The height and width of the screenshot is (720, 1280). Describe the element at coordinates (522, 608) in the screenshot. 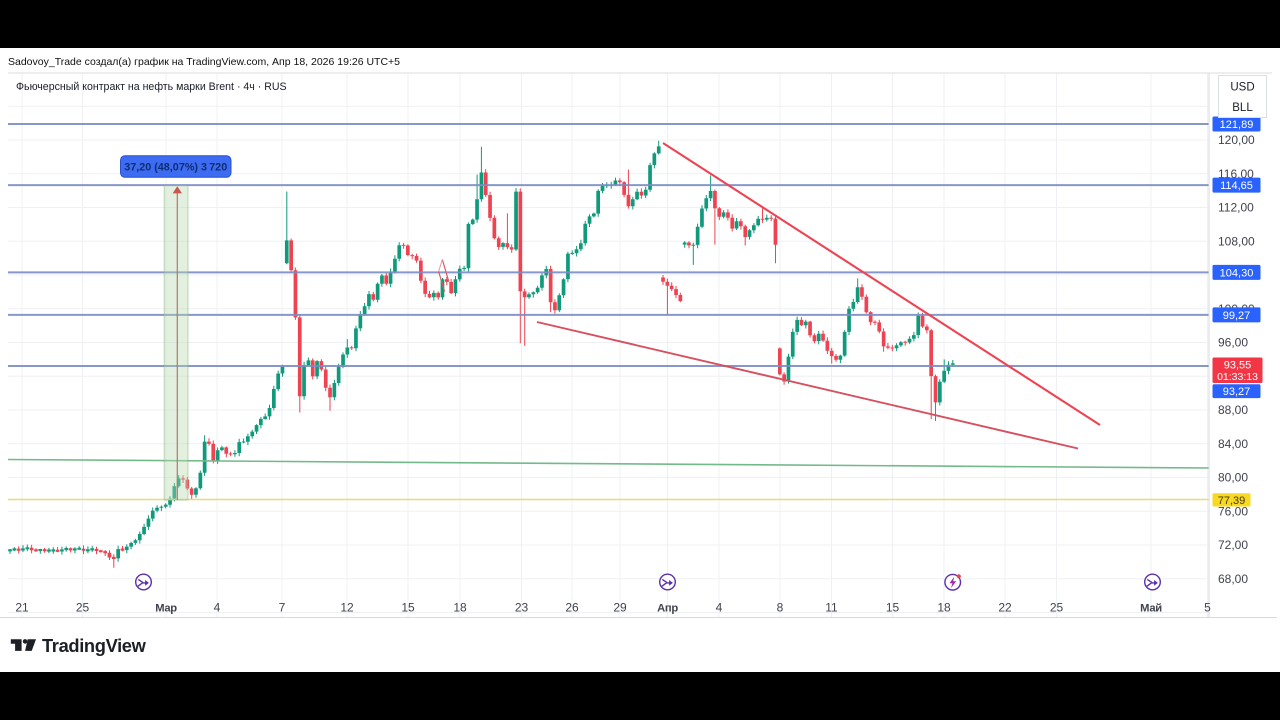

I see `svg-text: 23` at that location.